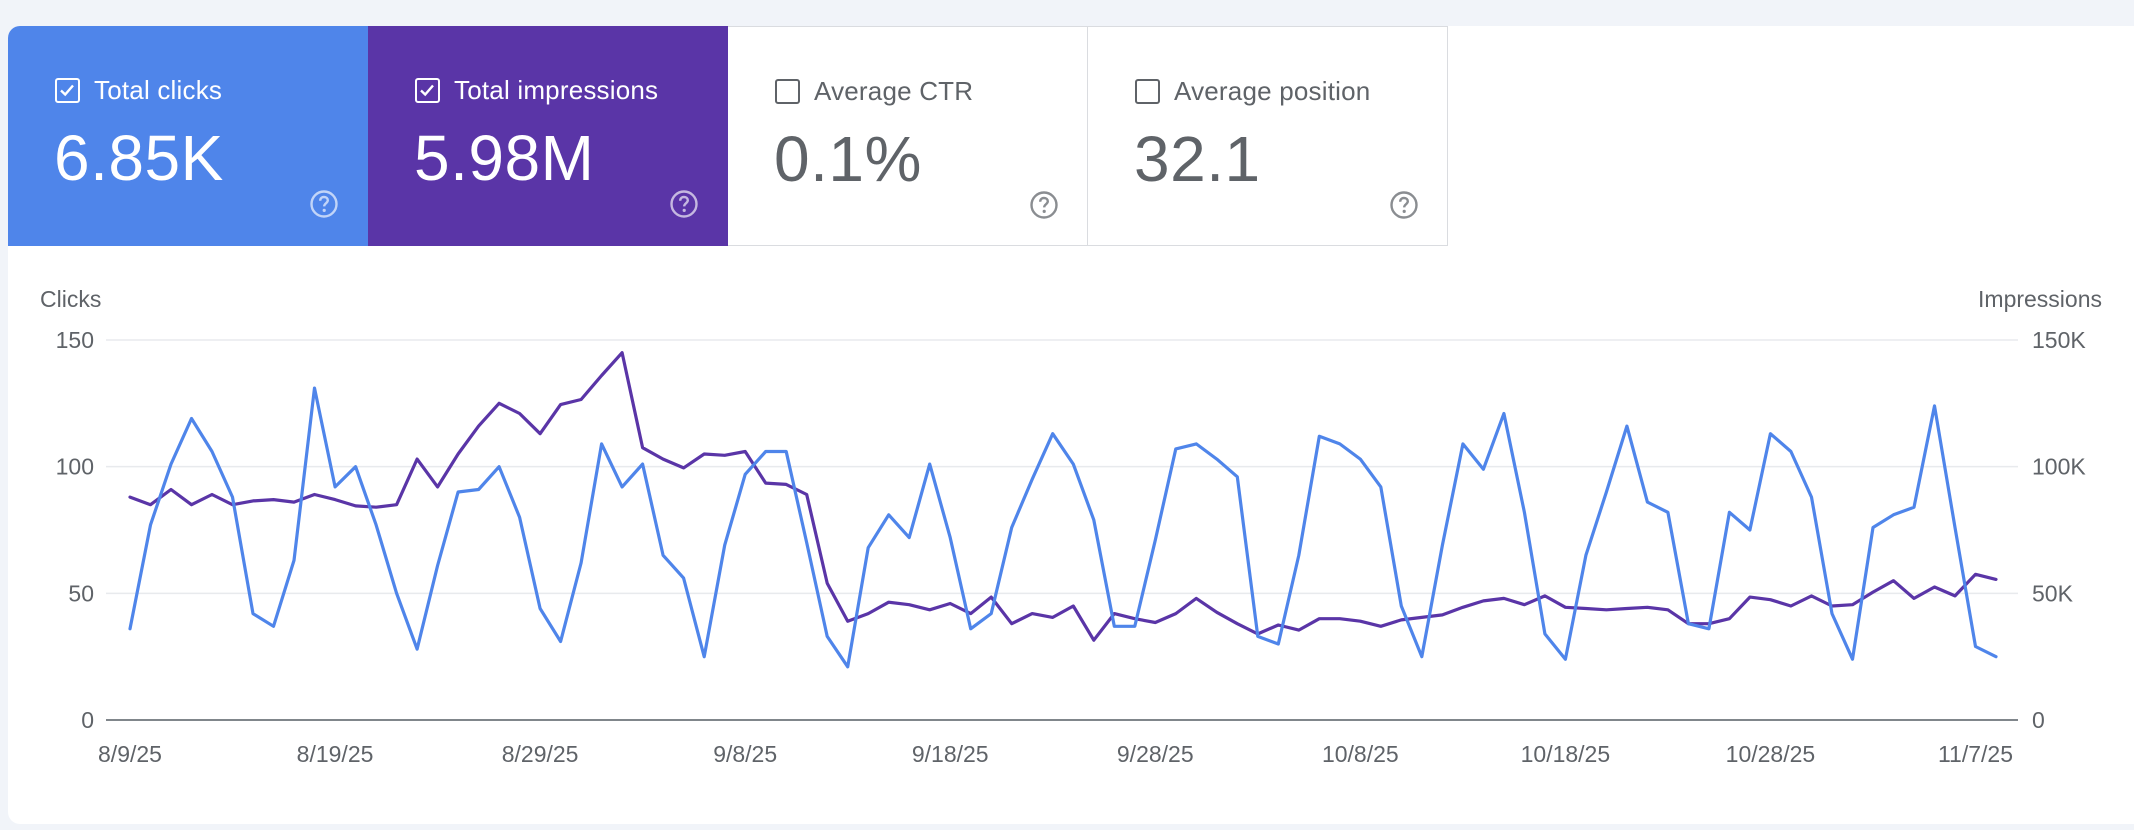 The height and width of the screenshot is (830, 2134). Describe the element at coordinates (504, 158) in the screenshot. I see `metric-value: 5.98M` at that location.